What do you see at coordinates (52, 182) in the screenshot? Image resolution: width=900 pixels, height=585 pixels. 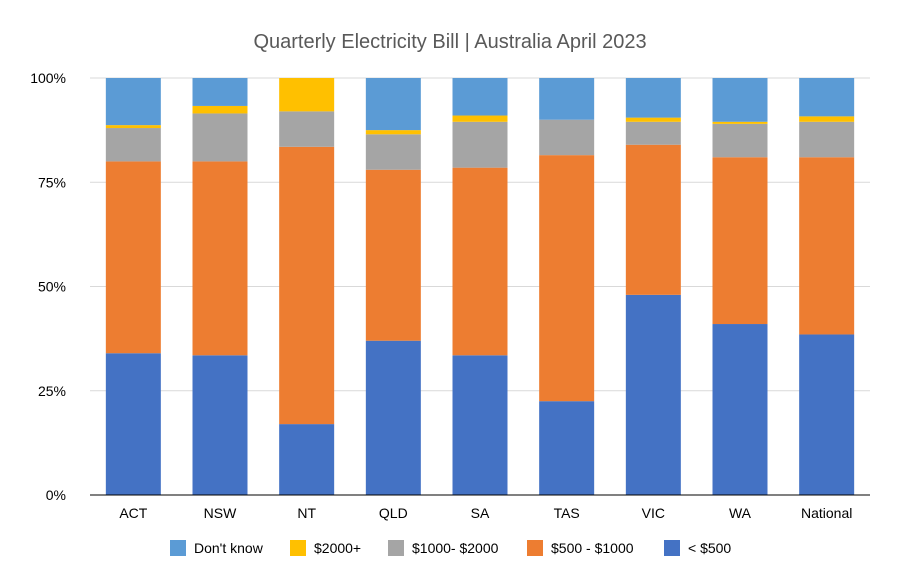 I see `y-tick-label: 75%` at bounding box center [52, 182].